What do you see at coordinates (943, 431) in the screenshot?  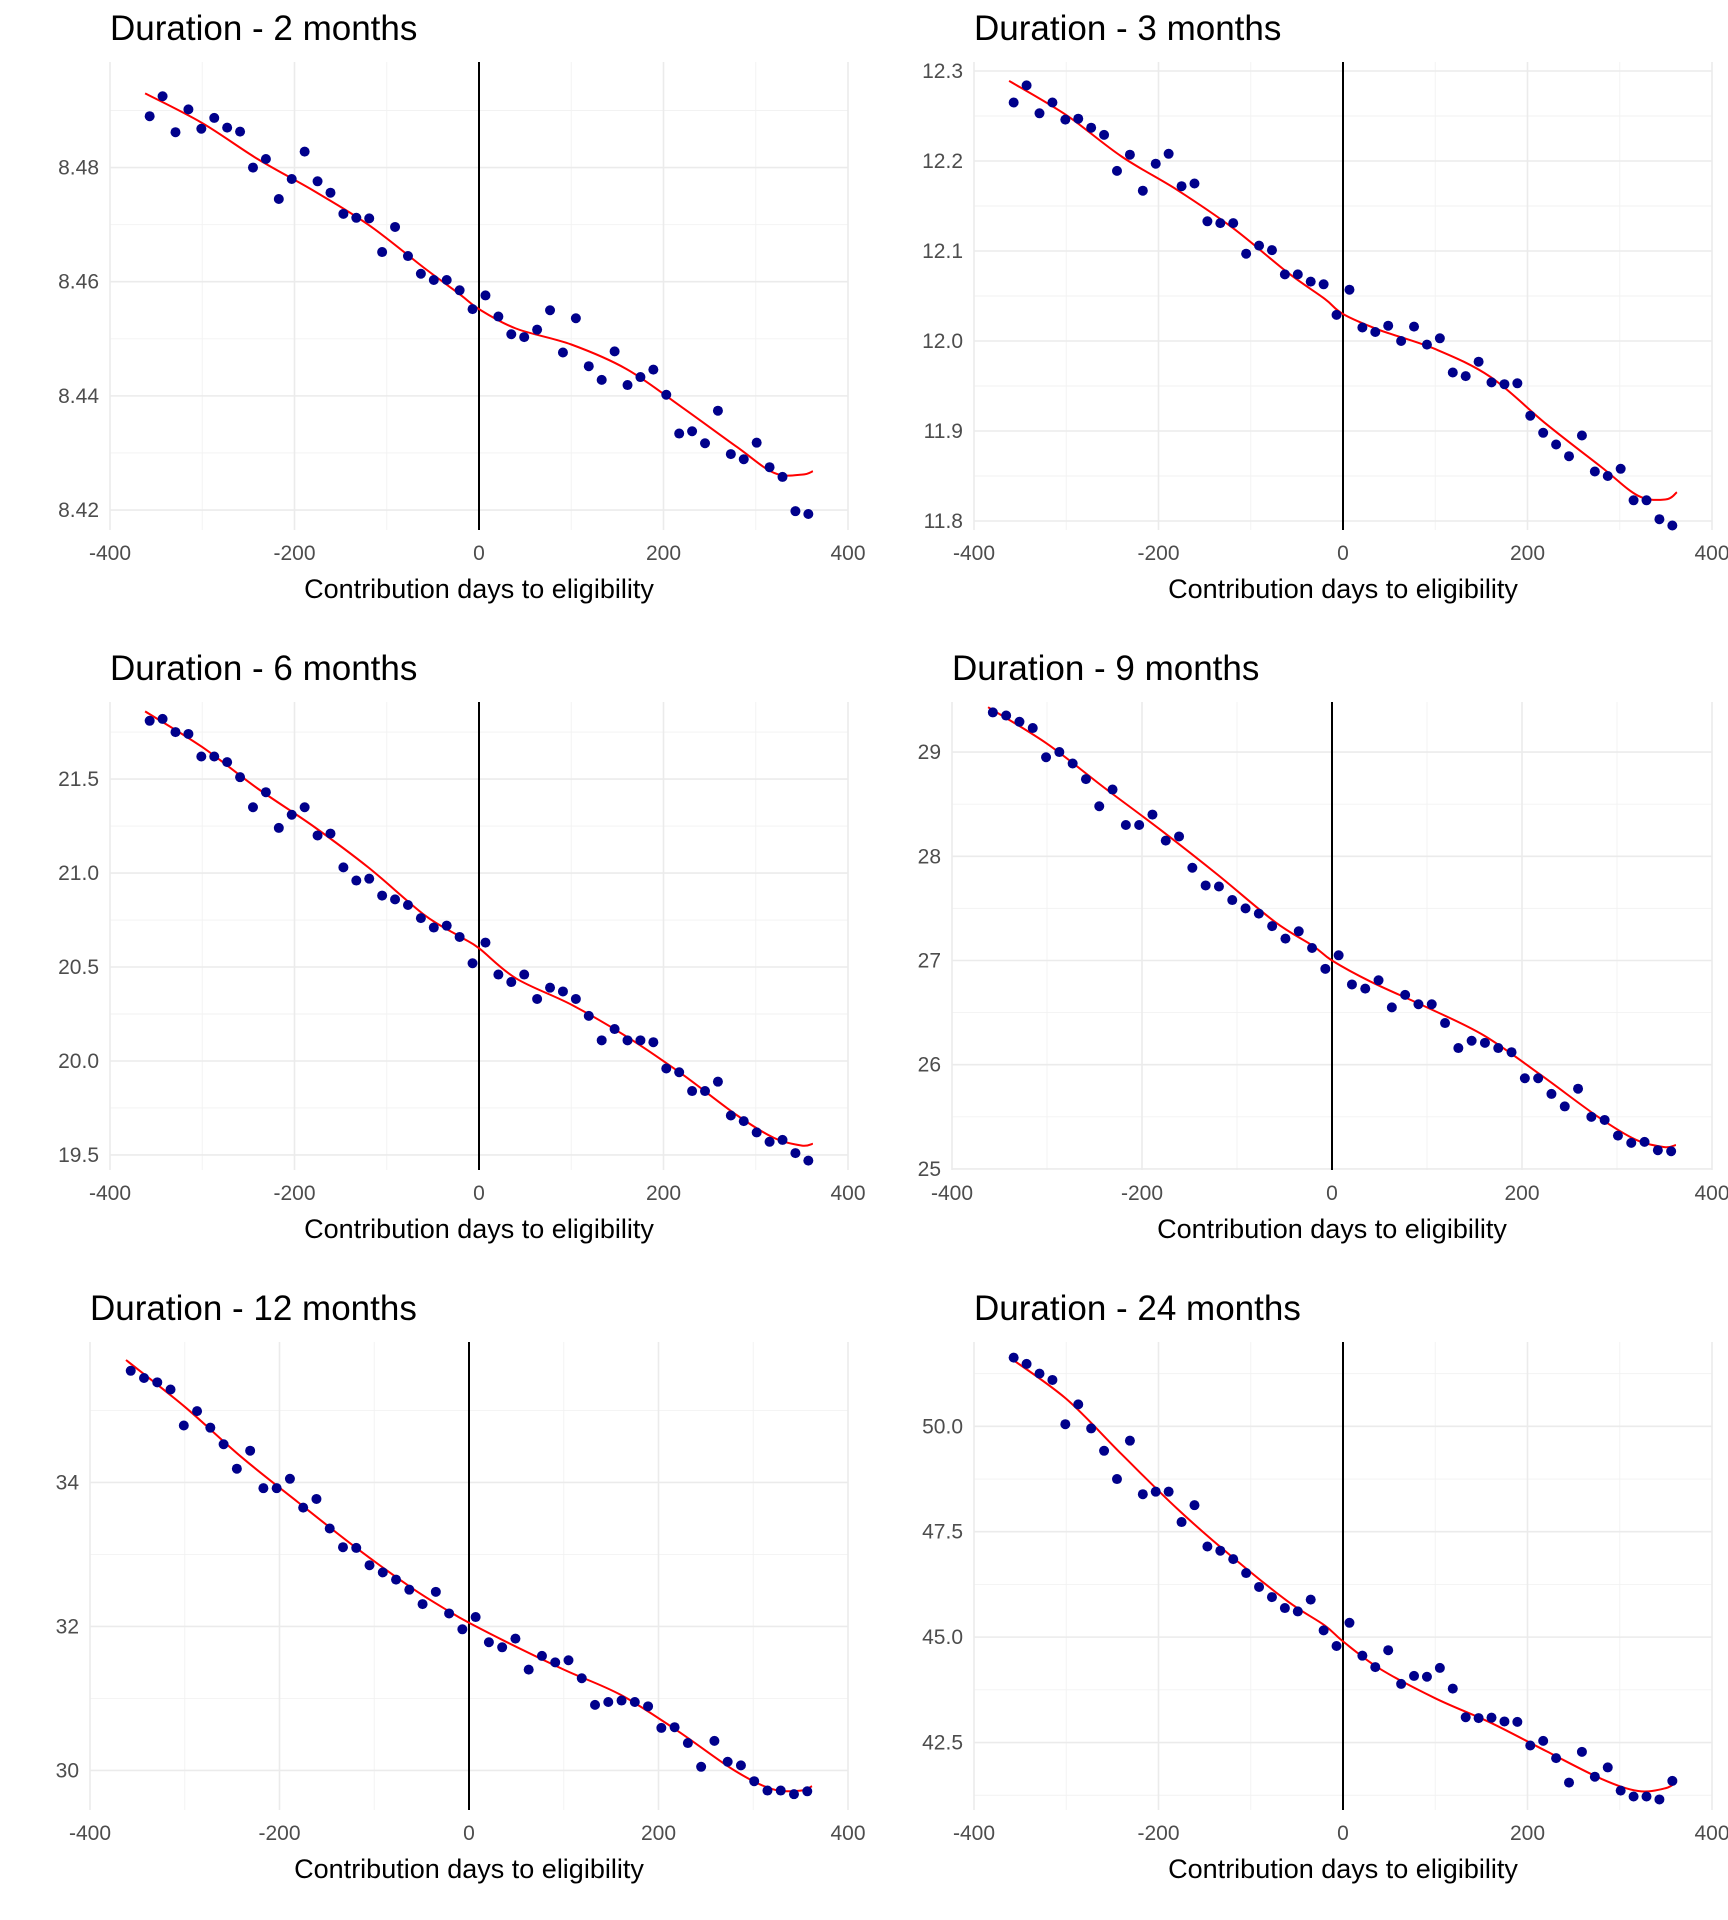 I see `y-tick-label: 11.9` at bounding box center [943, 431].